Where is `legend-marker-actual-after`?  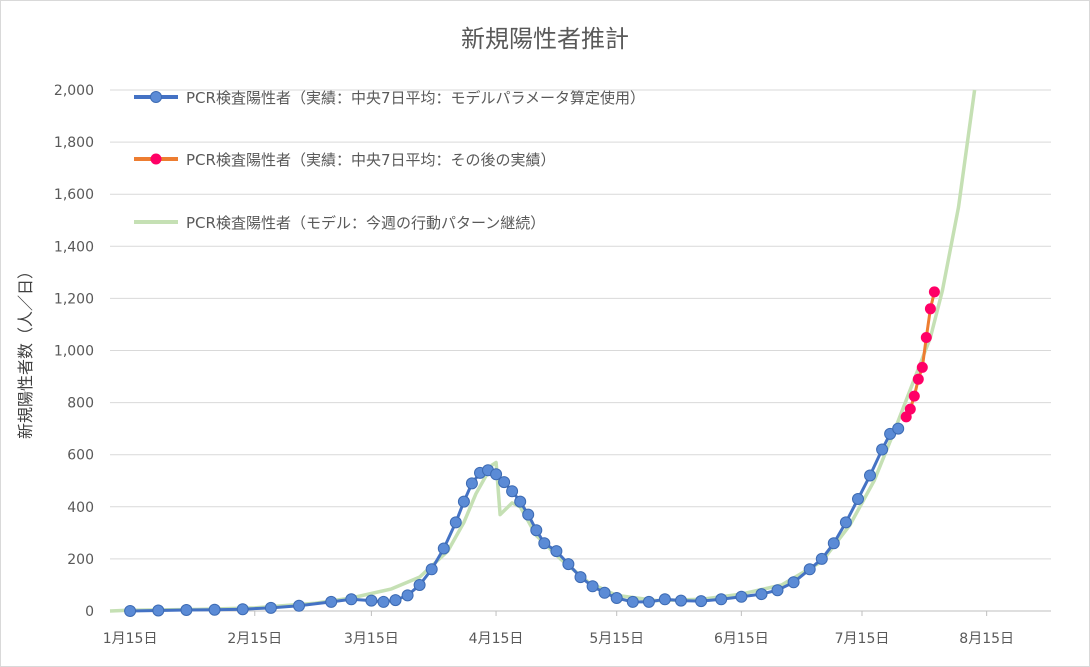
legend-marker-actual-after is located at coordinates (156, 159).